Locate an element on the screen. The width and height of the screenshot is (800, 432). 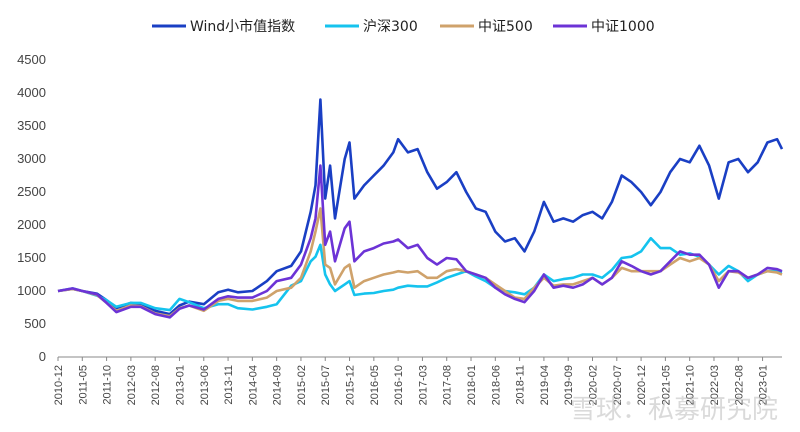
x-tick-label: 2011-10 is located at coordinates (108, 385).